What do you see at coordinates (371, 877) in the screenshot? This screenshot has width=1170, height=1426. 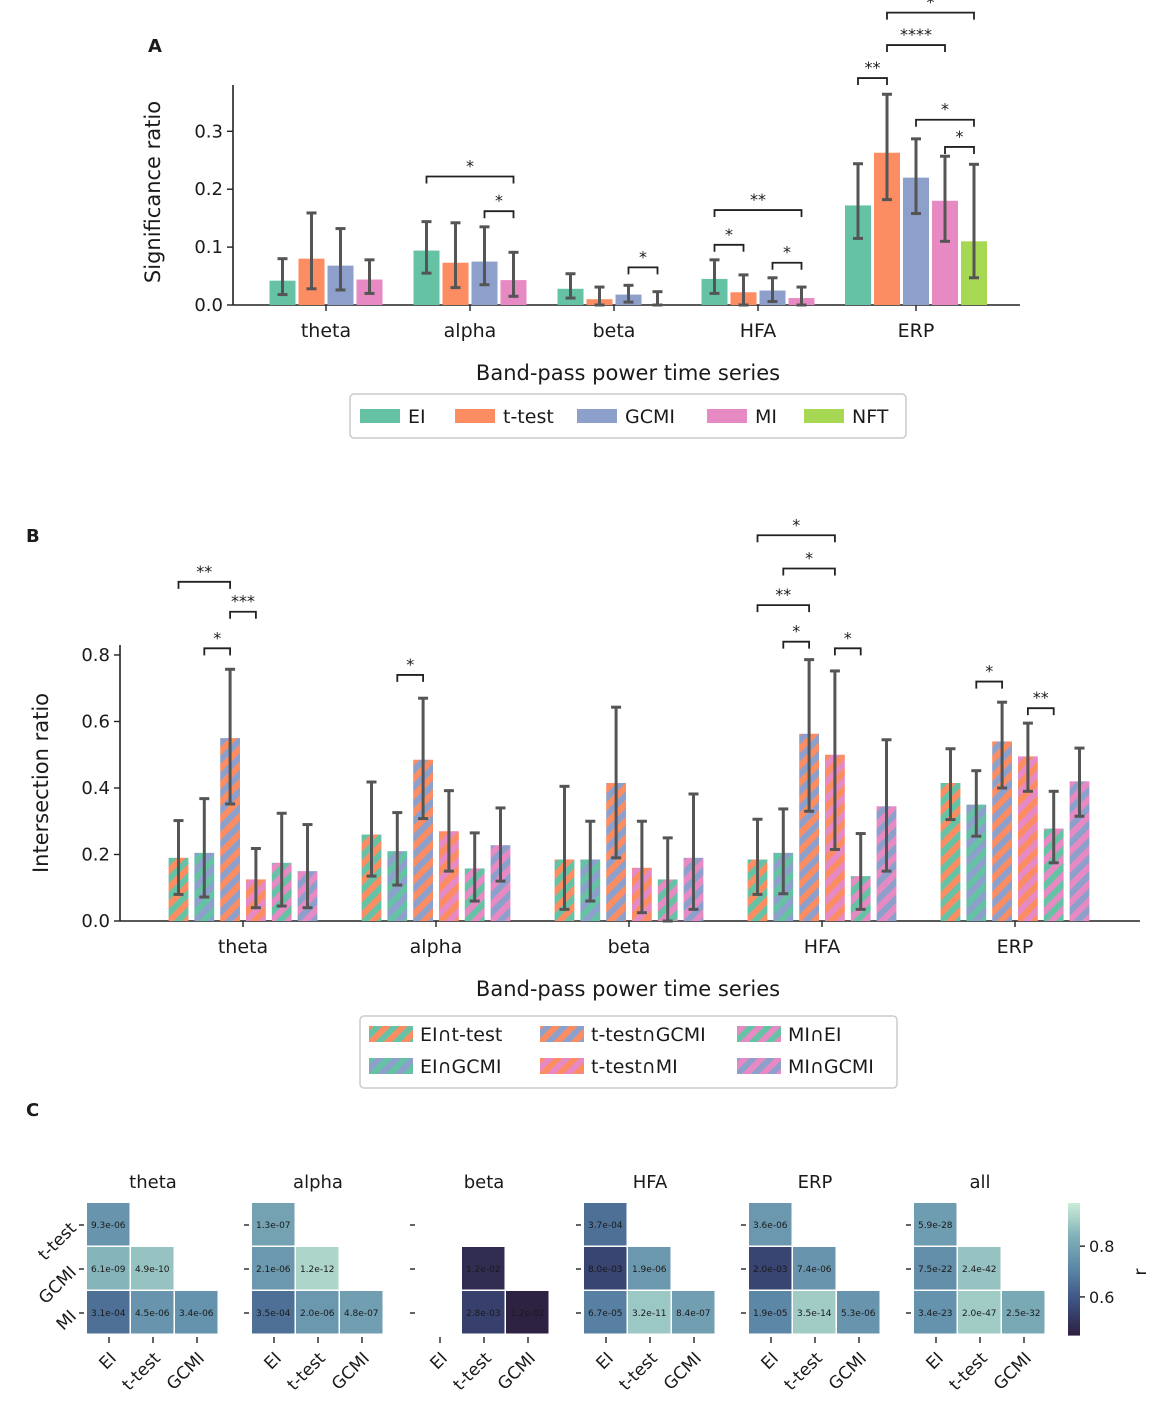 I see `bar-ei-and-t-test-alpha` at bounding box center [371, 877].